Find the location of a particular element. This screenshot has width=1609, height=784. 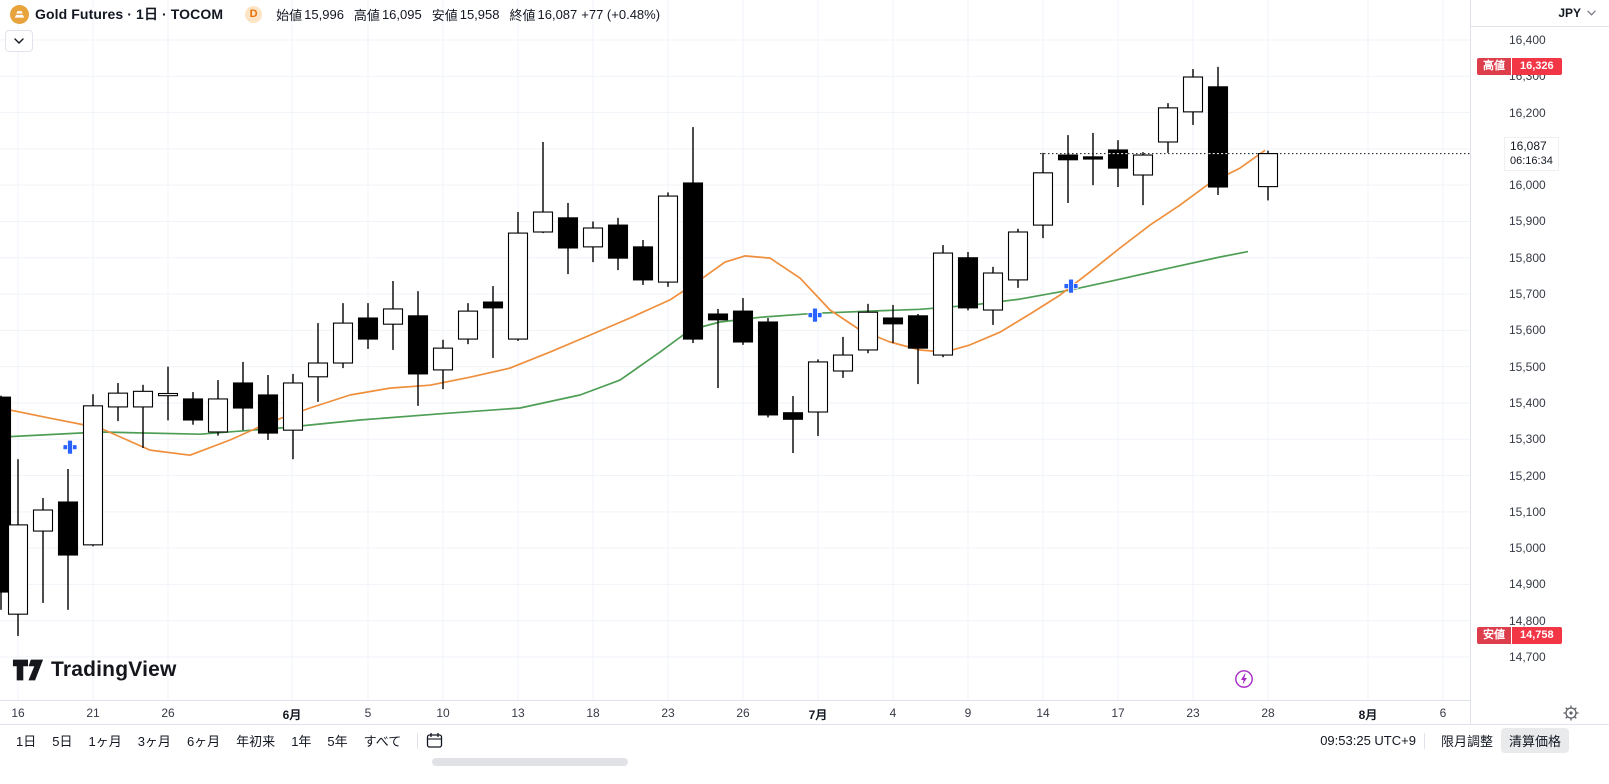

candle-6/5 is located at coordinates (368, 326).